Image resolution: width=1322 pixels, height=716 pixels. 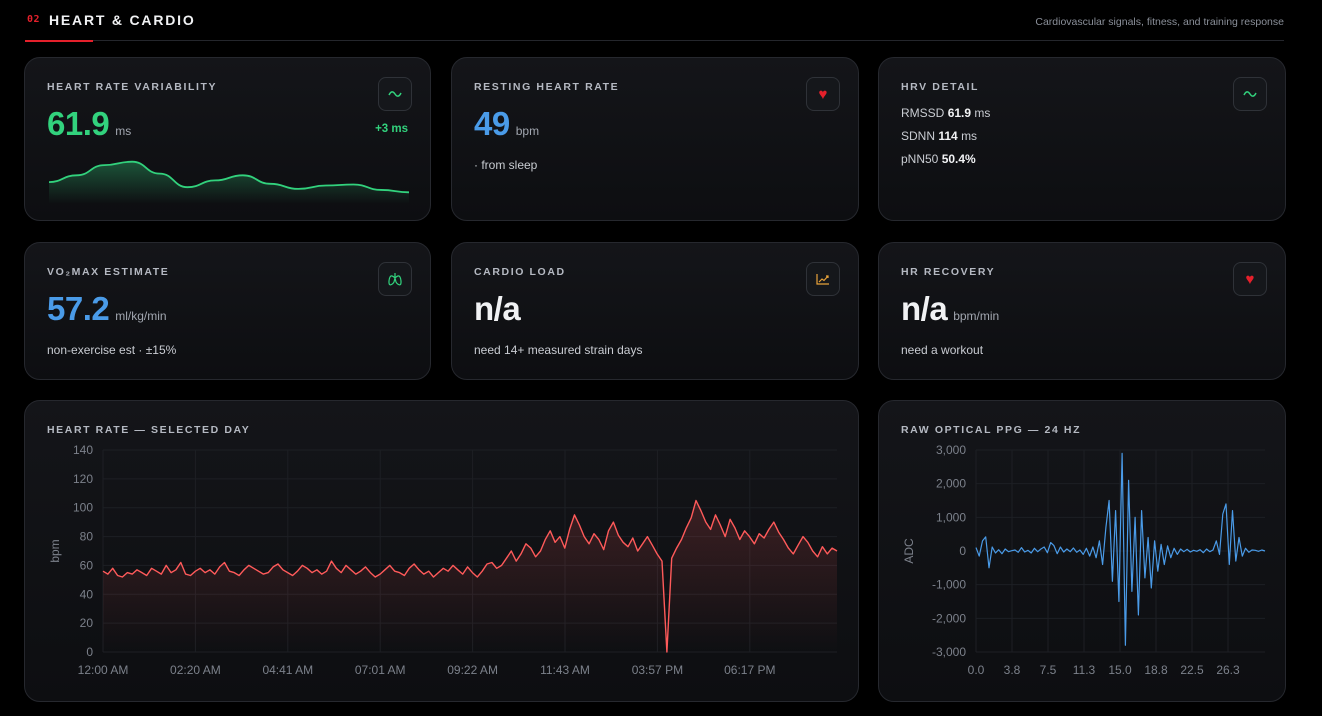 What do you see at coordinates (527, 131) in the screenshot?
I see `resting-hr-unit: bpm` at bounding box center [527, 131].